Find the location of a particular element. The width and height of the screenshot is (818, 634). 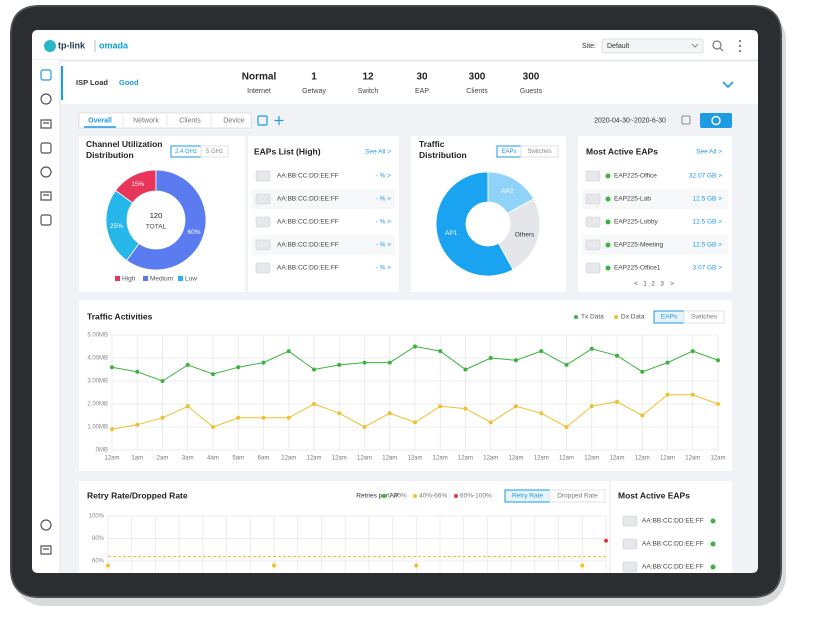

status-label: Switch is located at coordinates (368, 91).